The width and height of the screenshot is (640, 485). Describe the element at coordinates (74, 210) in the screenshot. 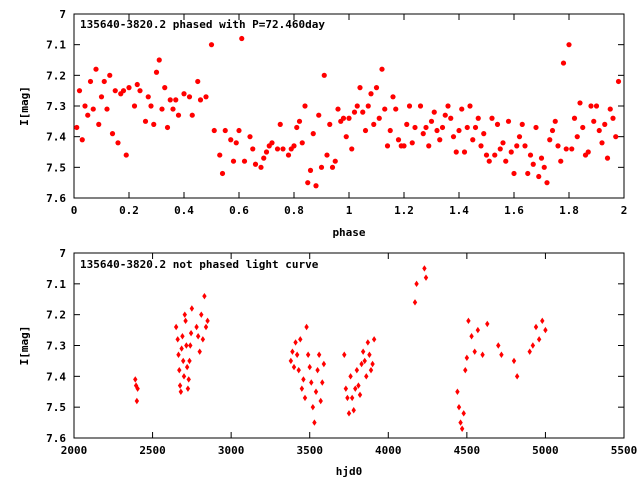

I see `x-tick-label: 0` at that location.